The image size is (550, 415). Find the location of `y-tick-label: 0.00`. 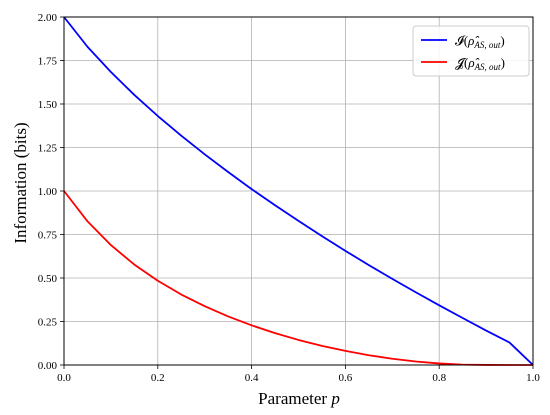

y-tick-label: 0.00 is located at coordinates (48, 366).